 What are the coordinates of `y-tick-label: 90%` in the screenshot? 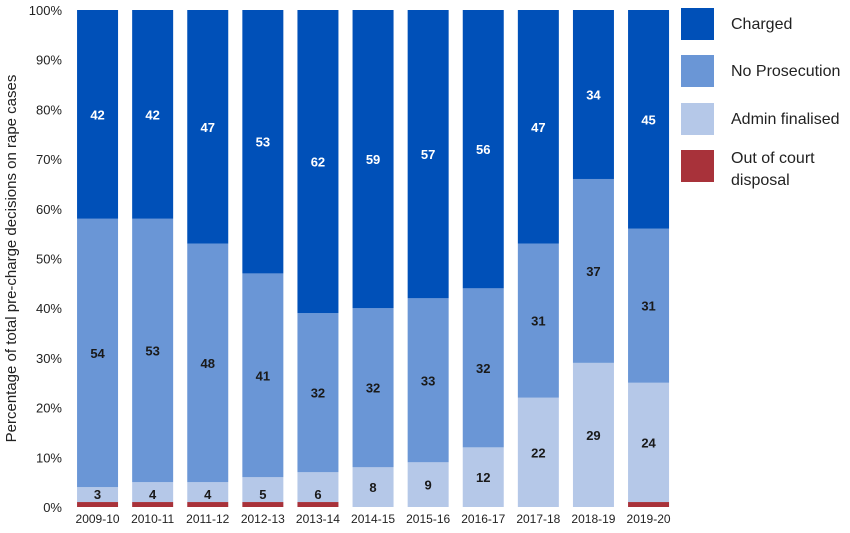 It's located at (49, 60).